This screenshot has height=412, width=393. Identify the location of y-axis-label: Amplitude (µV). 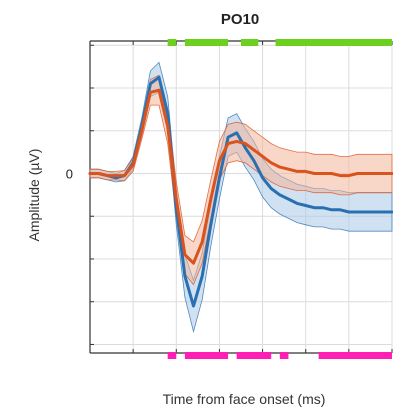
(34, 195).